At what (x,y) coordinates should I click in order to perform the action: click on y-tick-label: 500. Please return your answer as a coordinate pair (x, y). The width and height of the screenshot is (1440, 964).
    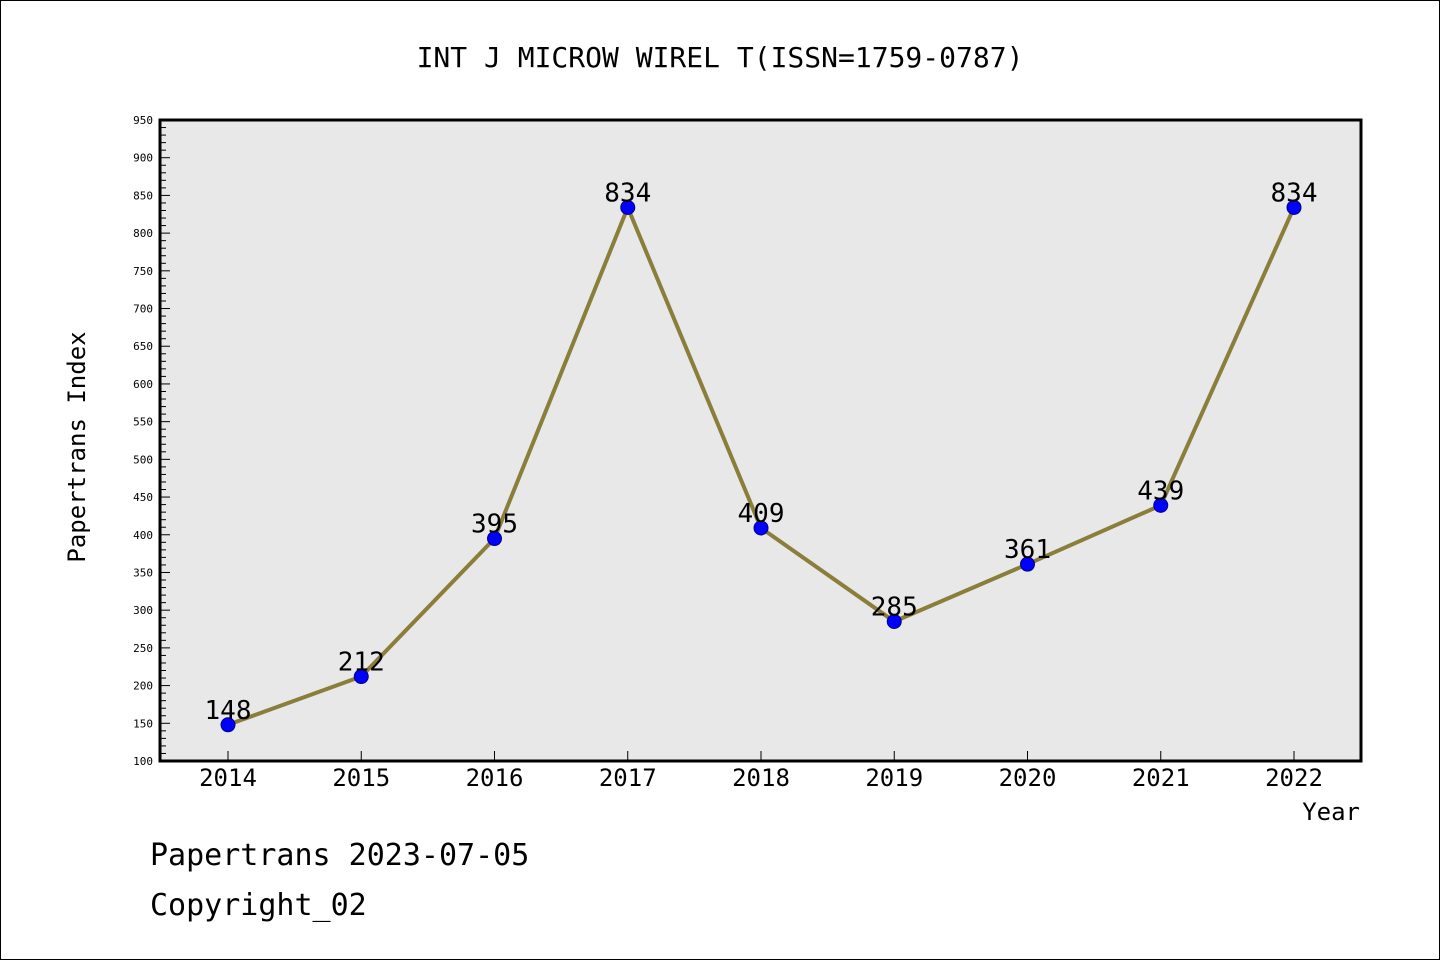
    Looking at the image, I should click on (143, 459).